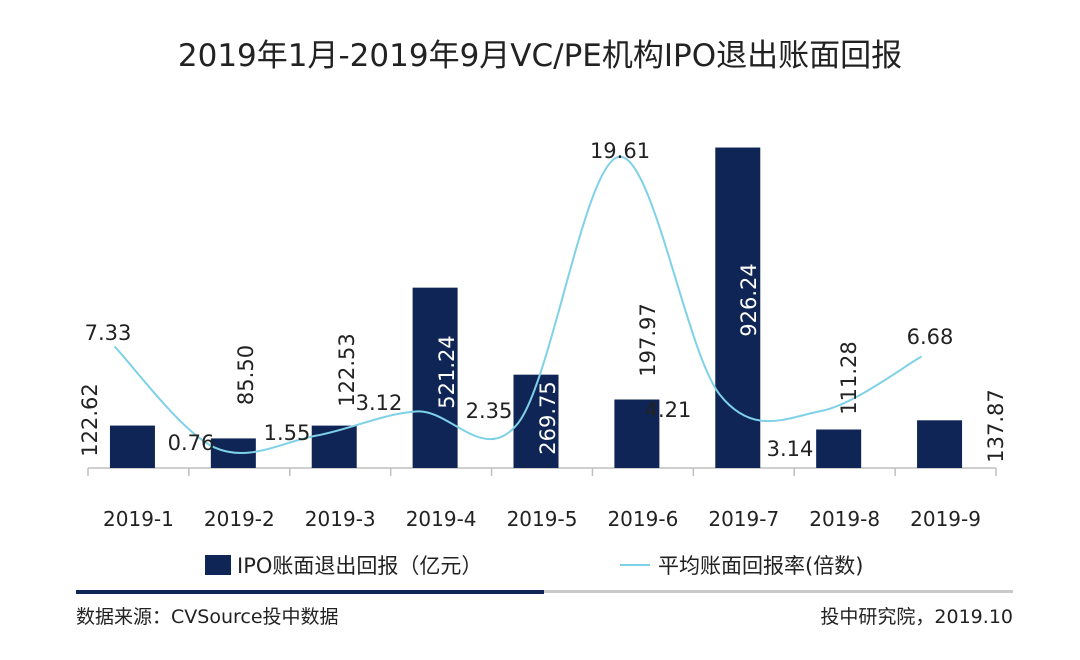 The height and width of the screenshot is (660, 1080). I want to click on legend: IPO账面退出回报（亿元） 平均账面回报率(倍数), so click(540, 566).